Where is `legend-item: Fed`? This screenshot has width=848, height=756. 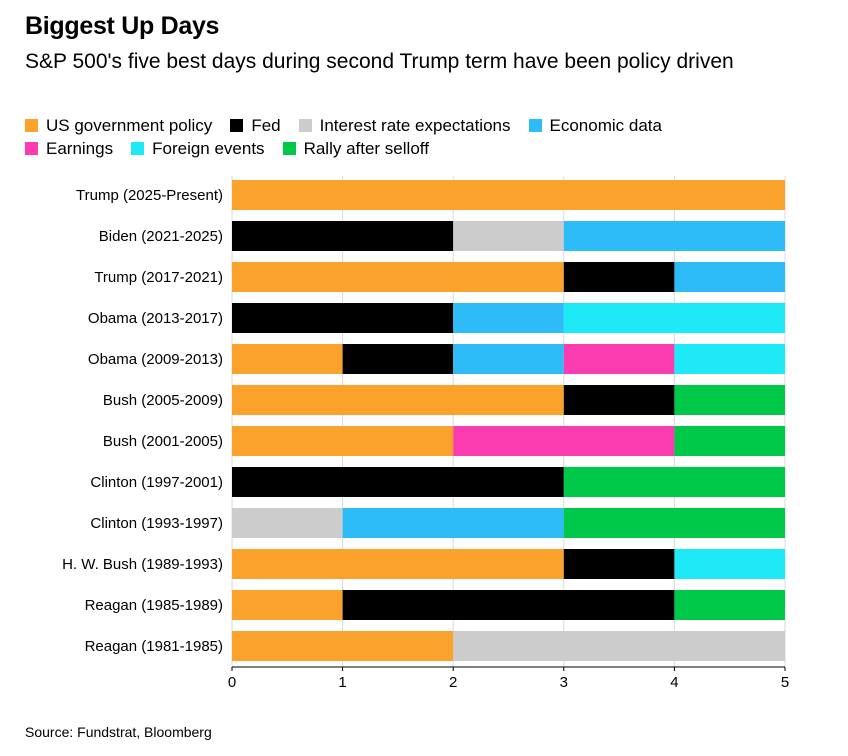
legend-item: Fed is located at coordinates (255, 125).